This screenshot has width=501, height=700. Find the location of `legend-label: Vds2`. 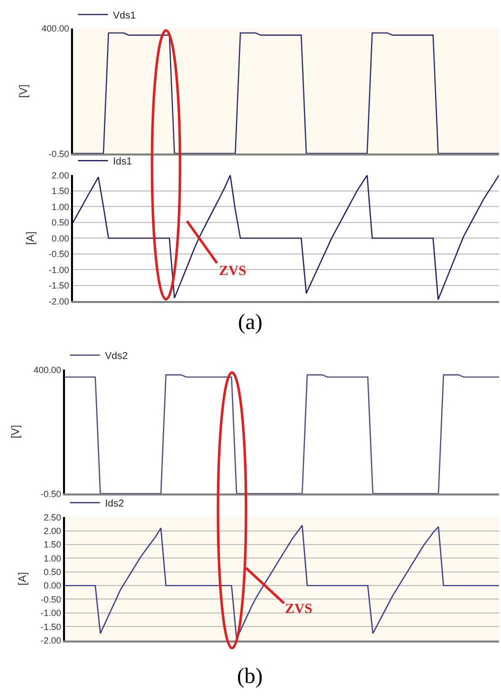

legend-label: Vds2 is located at coordinates (116, 356).